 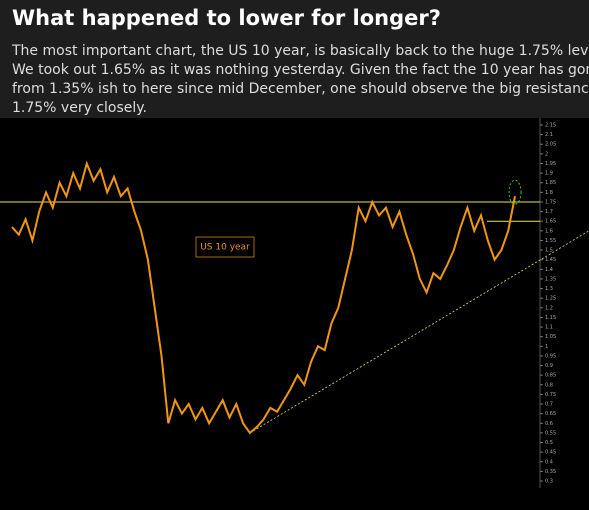 What do you see at coordinates (550, 183) in the screenshot?
I see `y-tick-label: 1.85` at bounding box center [550, 183].